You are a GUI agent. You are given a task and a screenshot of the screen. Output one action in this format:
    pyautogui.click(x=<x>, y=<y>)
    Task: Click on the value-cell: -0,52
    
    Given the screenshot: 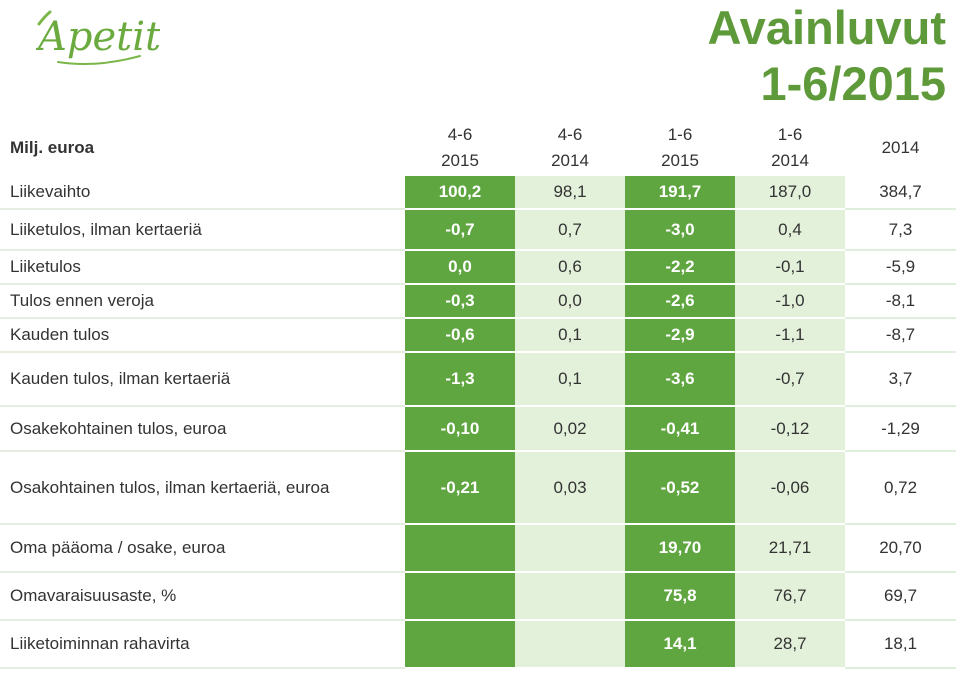 What is the action you would take?
    pyautogui.click(x=680, y=488)
    